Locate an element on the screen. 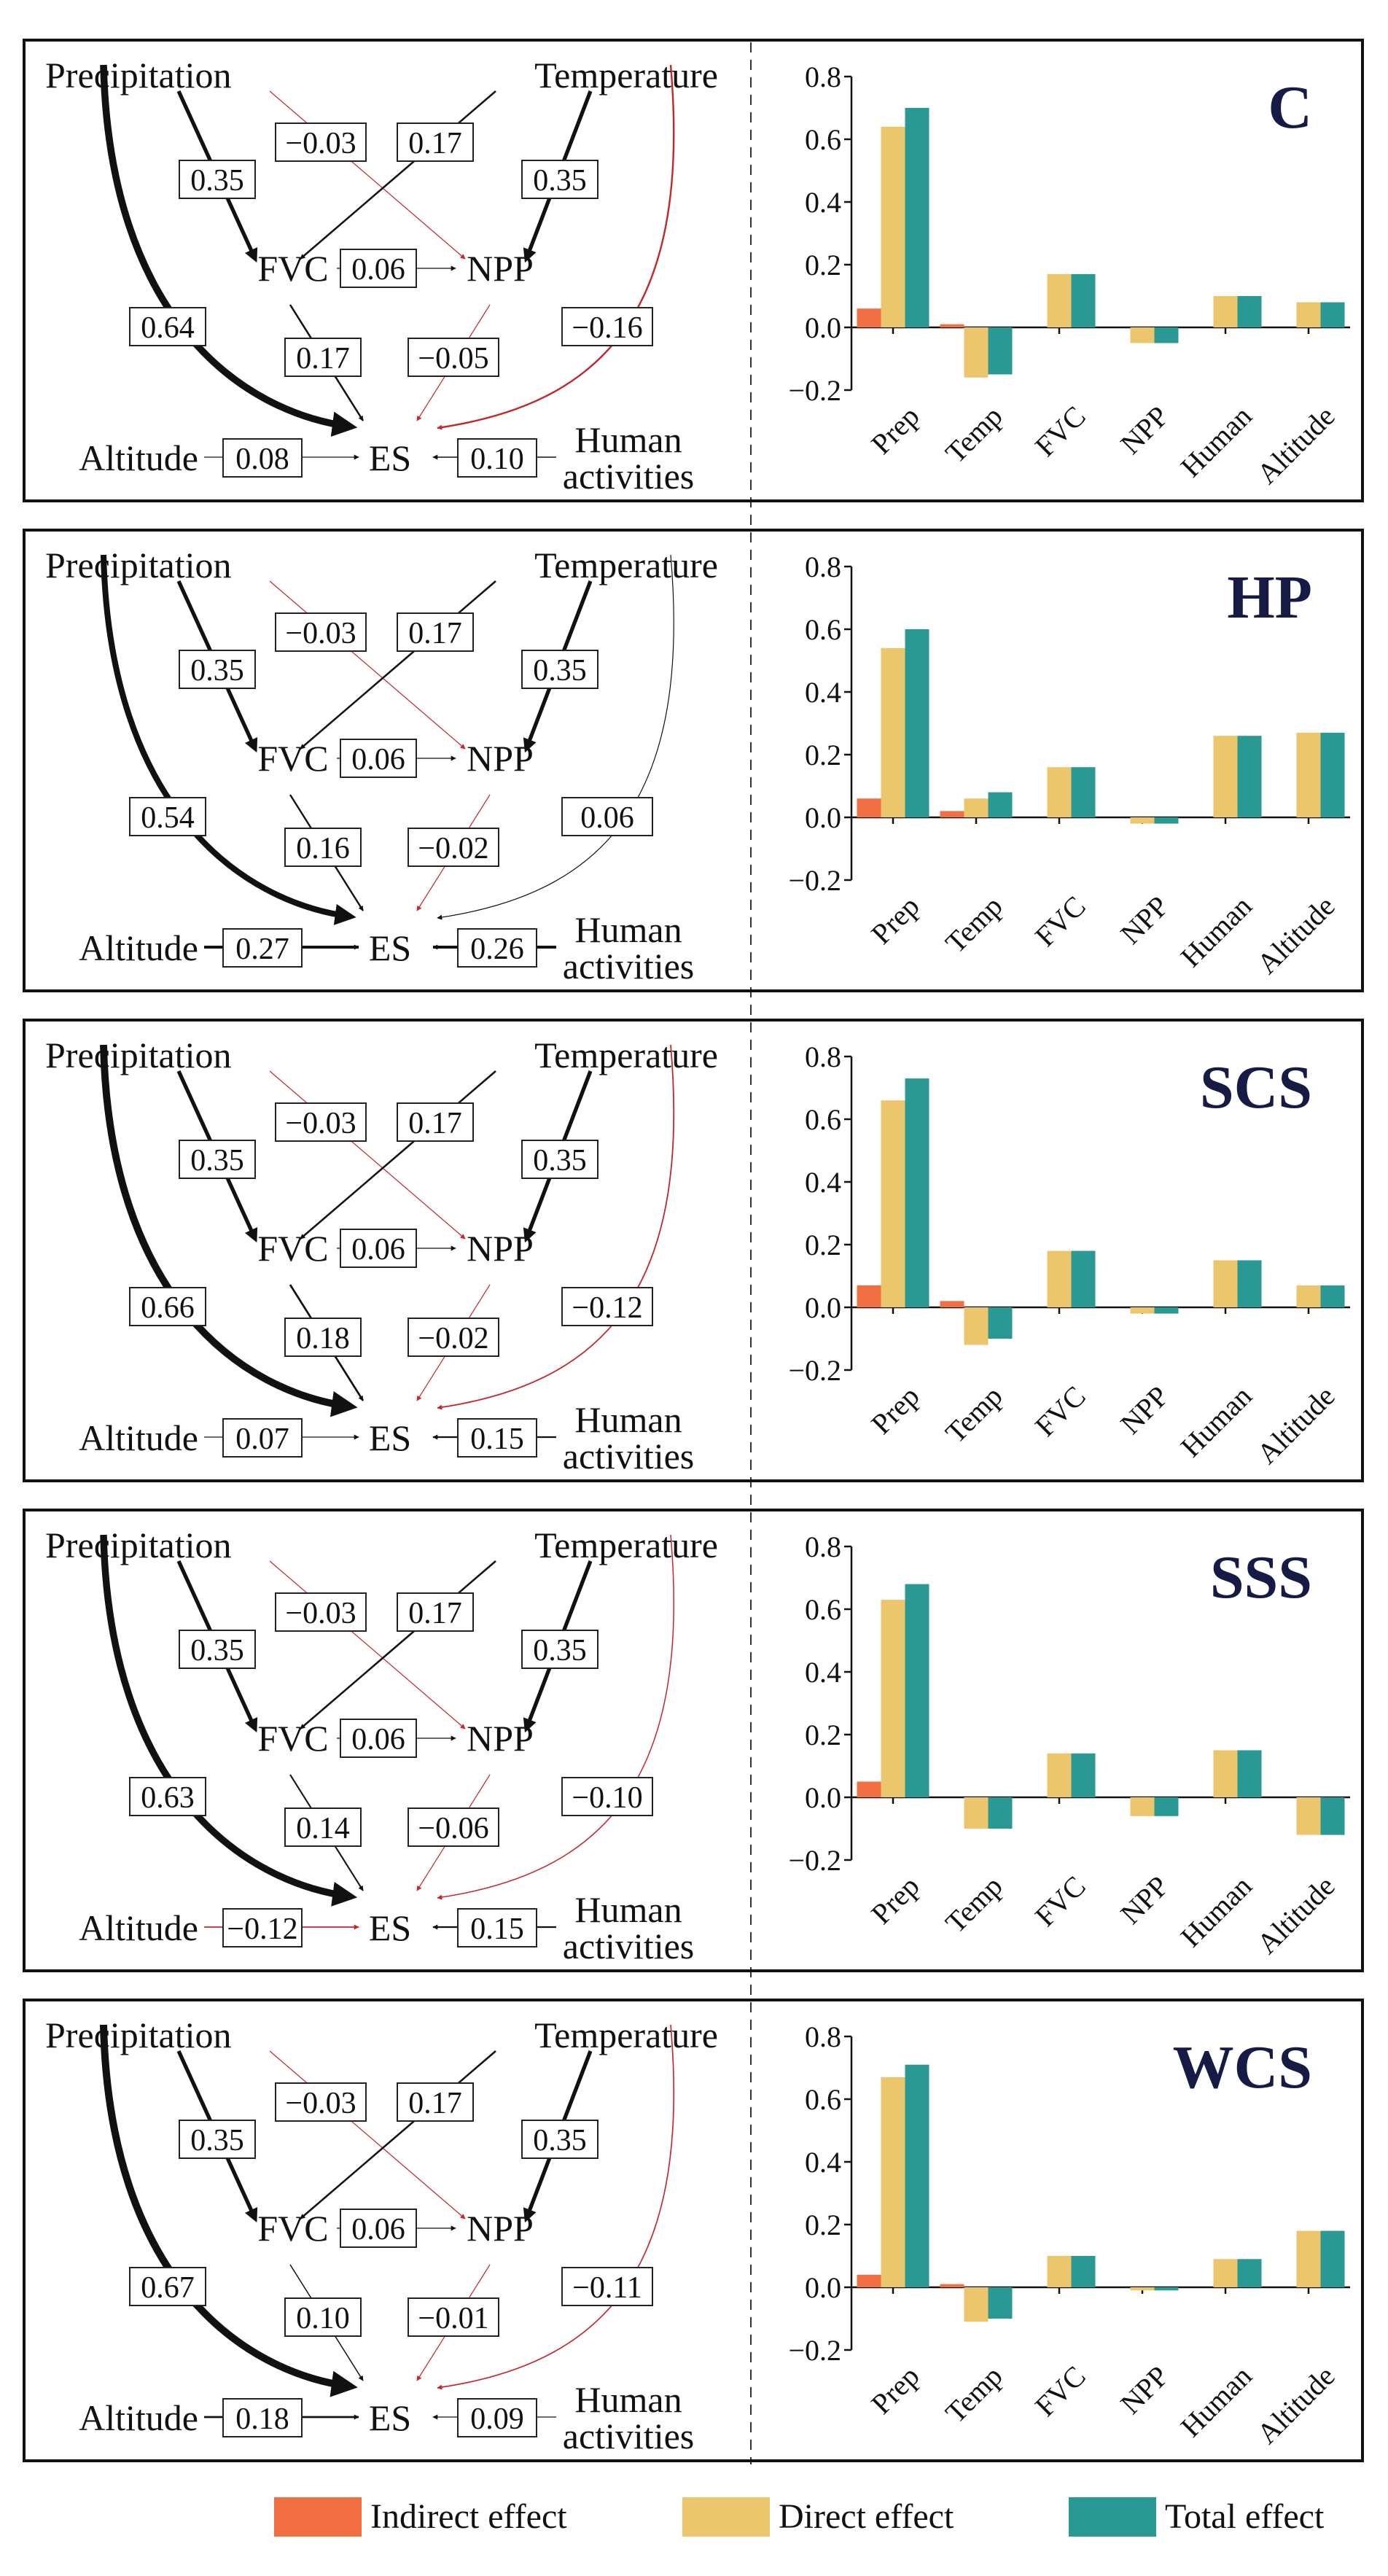 The image size is (1388, 2576). bar-temp-total-effect is located at coordinates (1000, 1813).